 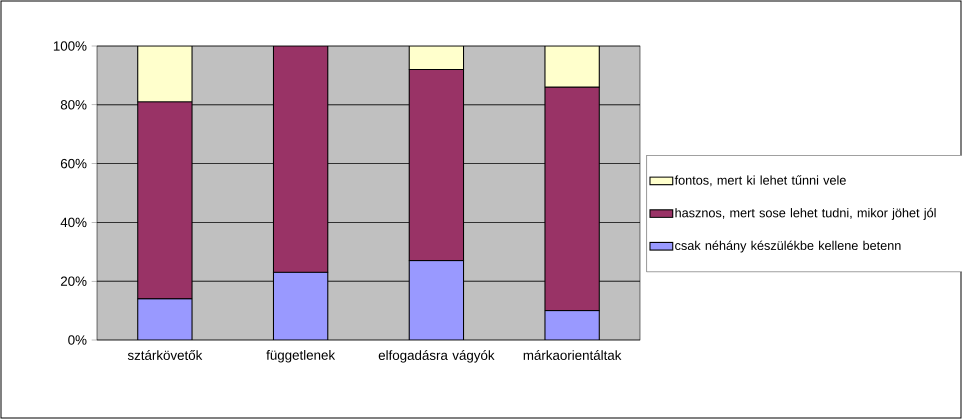 I want to click on y-tick-label: 60%, so click(x=73, y=163).